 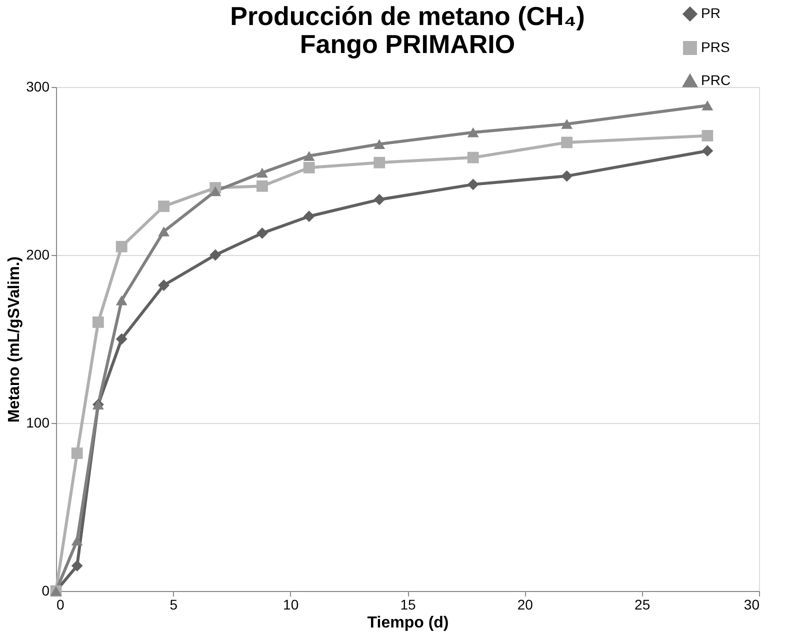 I want to click on x-tick-label: 0, so click(x=60, y=604).